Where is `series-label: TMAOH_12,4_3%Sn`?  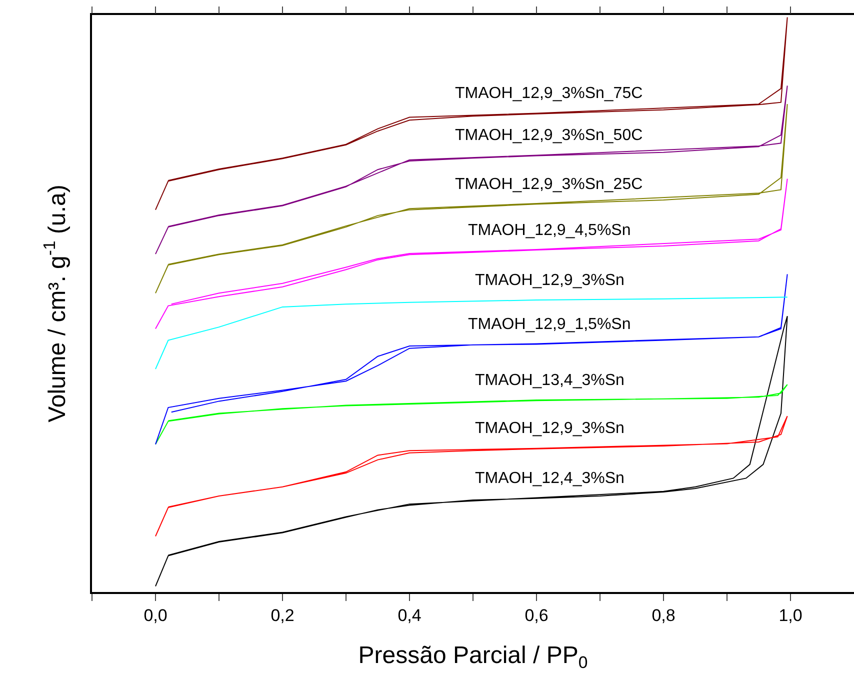 series-label: TMAOH_12,4_3%Sn is located at coordinates (549, 478).